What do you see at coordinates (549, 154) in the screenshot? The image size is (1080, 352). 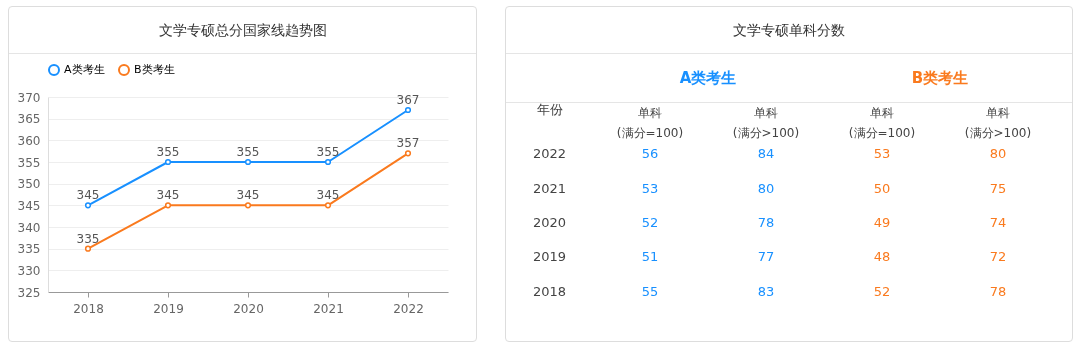 I see `y-tick-label: 2022` at bounding box center [549, 154].